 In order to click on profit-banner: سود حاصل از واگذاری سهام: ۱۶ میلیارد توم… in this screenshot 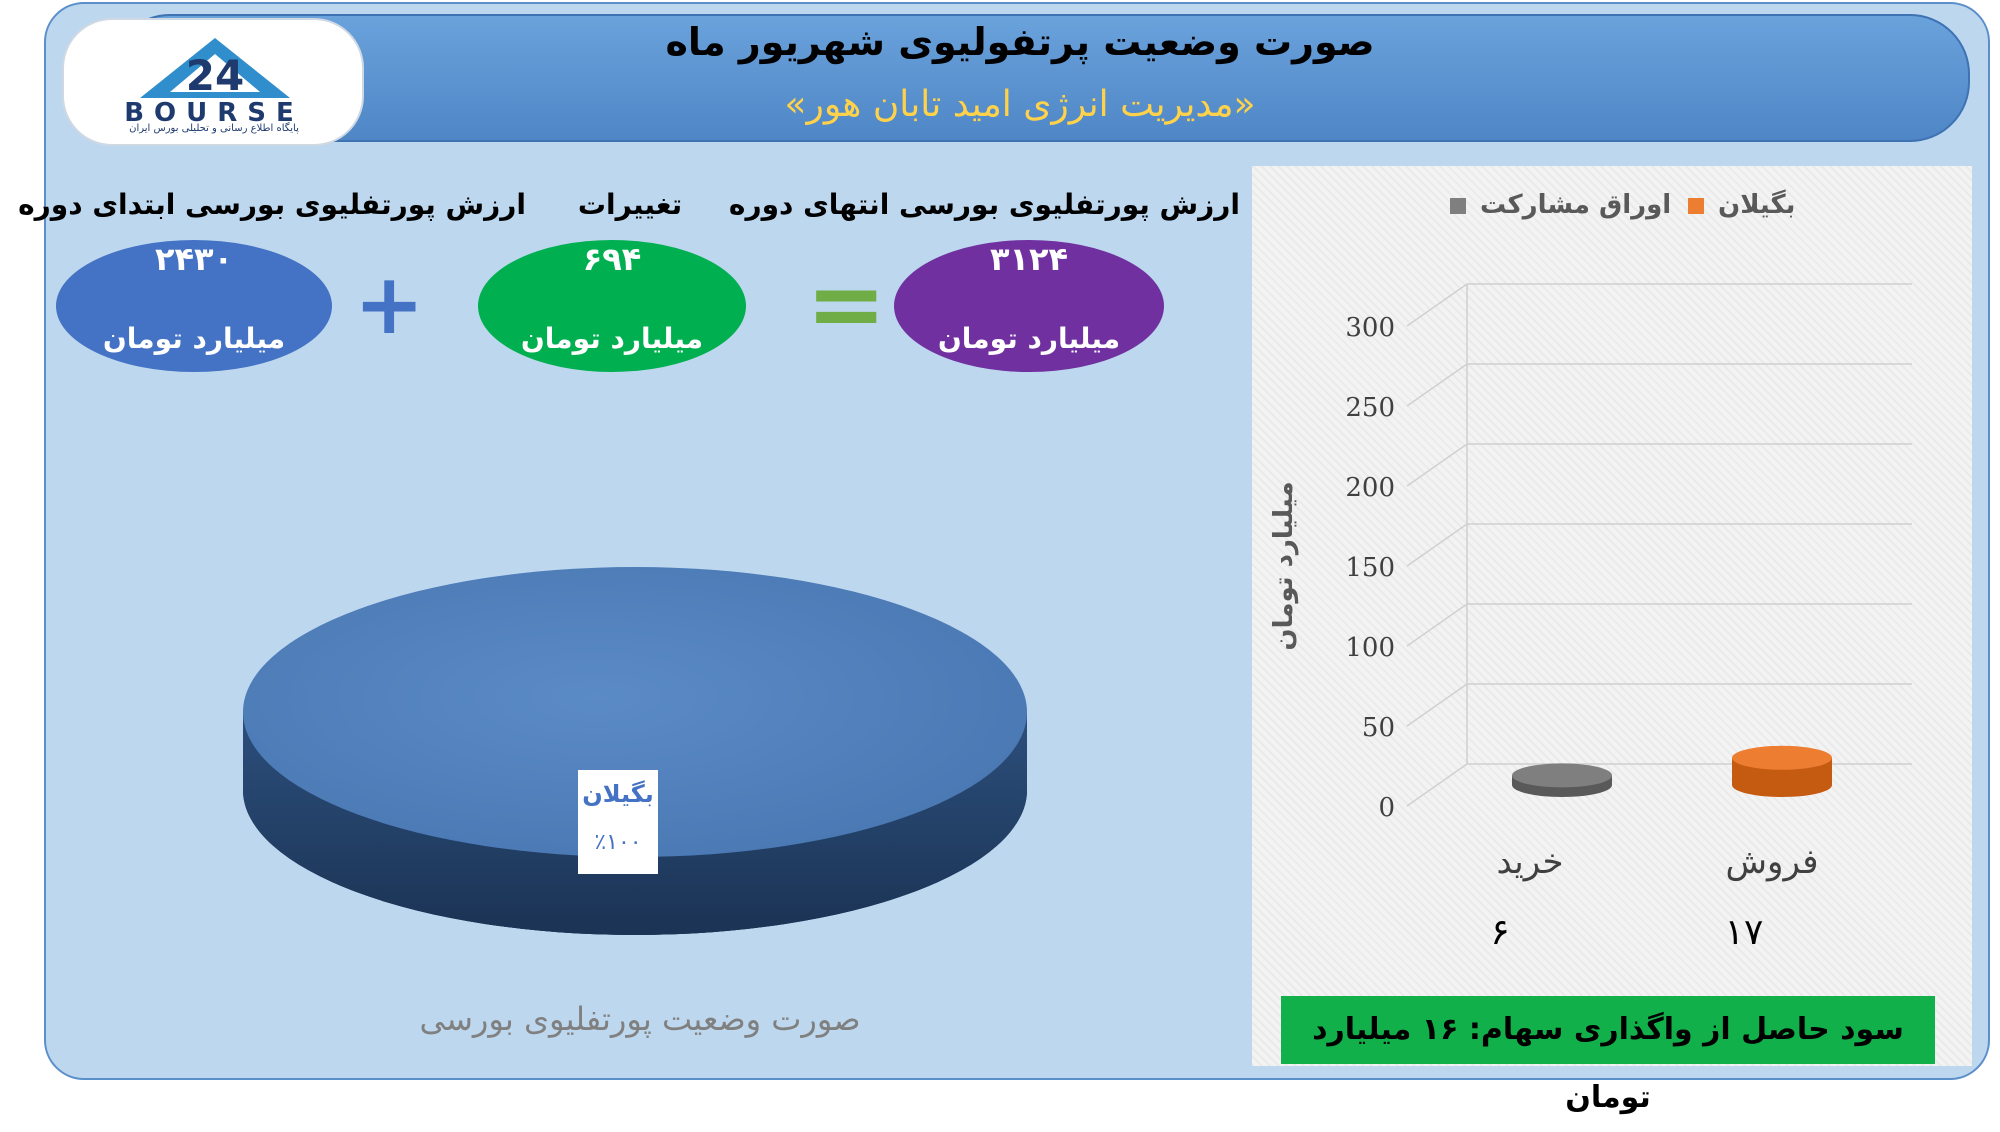, I will do `click(1608, 1055)`.